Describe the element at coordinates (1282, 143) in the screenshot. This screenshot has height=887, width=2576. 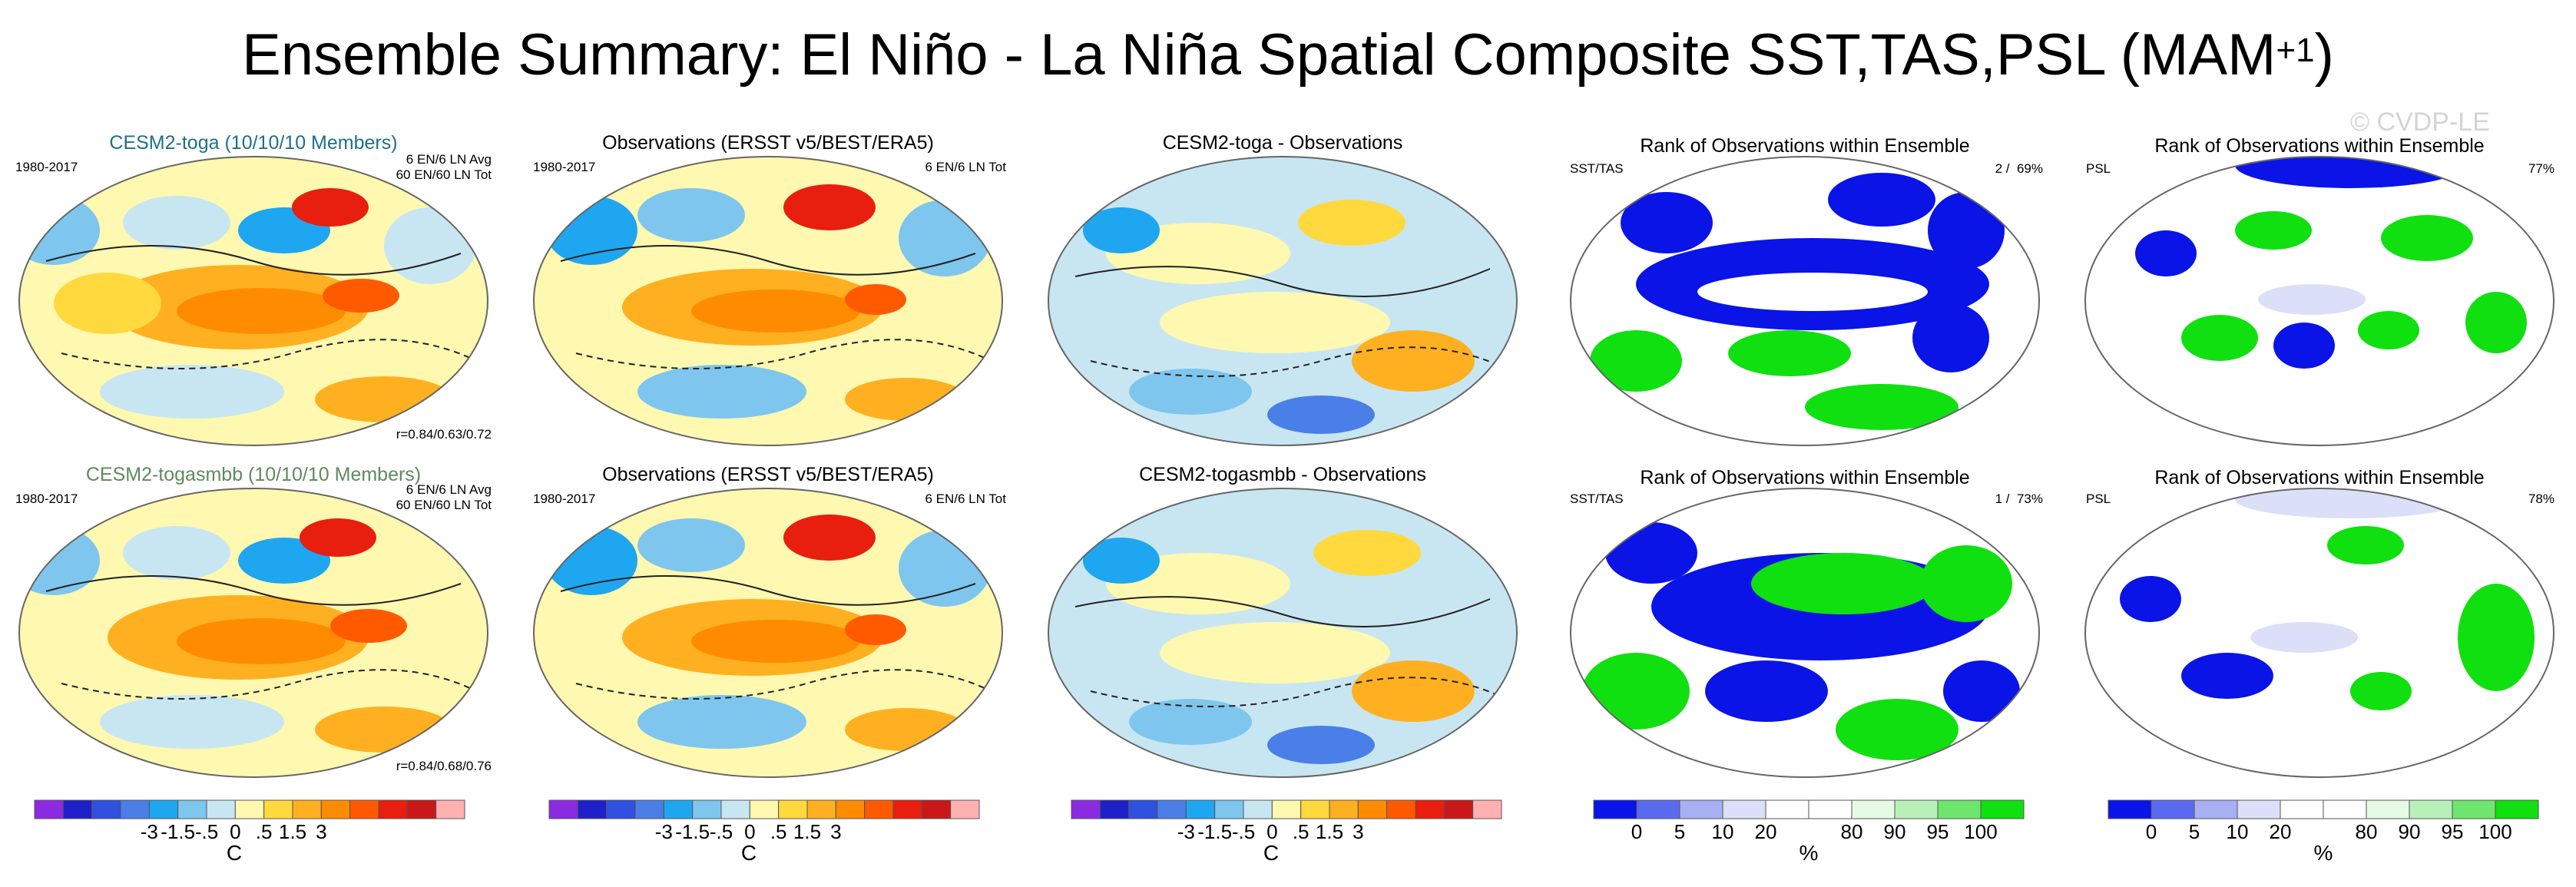
I see `diff-panel-title: CESM2-toga - Observations` at that location.